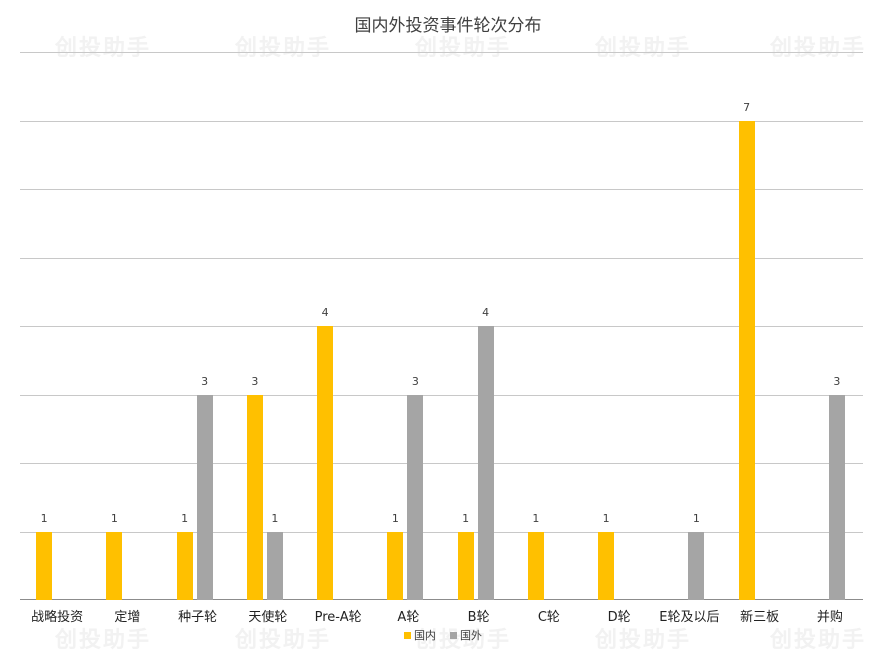 The image size is (896, 654). Describe the element at coordinates (408, 617) in the screenshot. I see `category-label: A轮` at that location.